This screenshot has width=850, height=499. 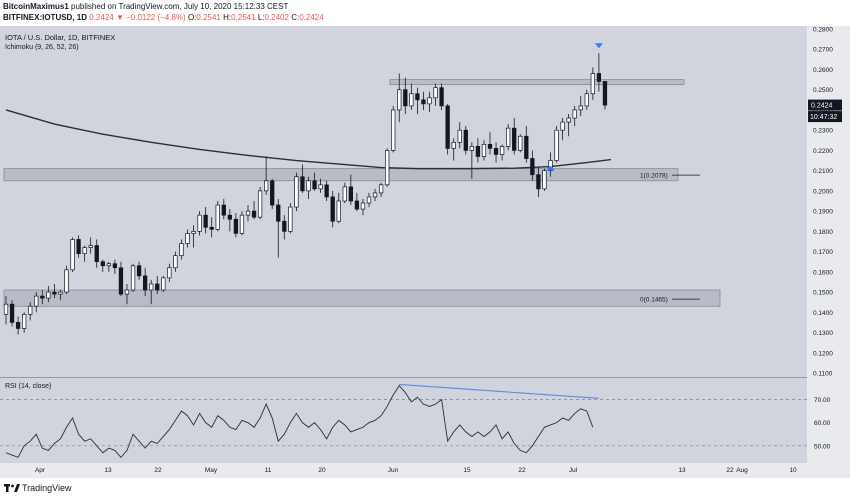 What do you see at coordinates (823, 333) in the screenshot?
I see `price-tick-label: 0.1300` at bounding box center [823, 333].